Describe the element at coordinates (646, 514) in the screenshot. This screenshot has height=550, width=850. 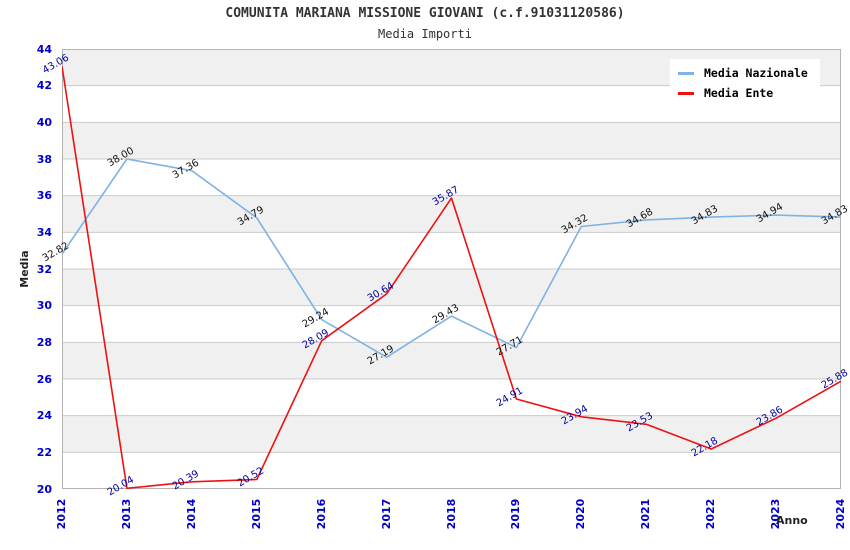
I see `x-tick-label: 2021` at that location.